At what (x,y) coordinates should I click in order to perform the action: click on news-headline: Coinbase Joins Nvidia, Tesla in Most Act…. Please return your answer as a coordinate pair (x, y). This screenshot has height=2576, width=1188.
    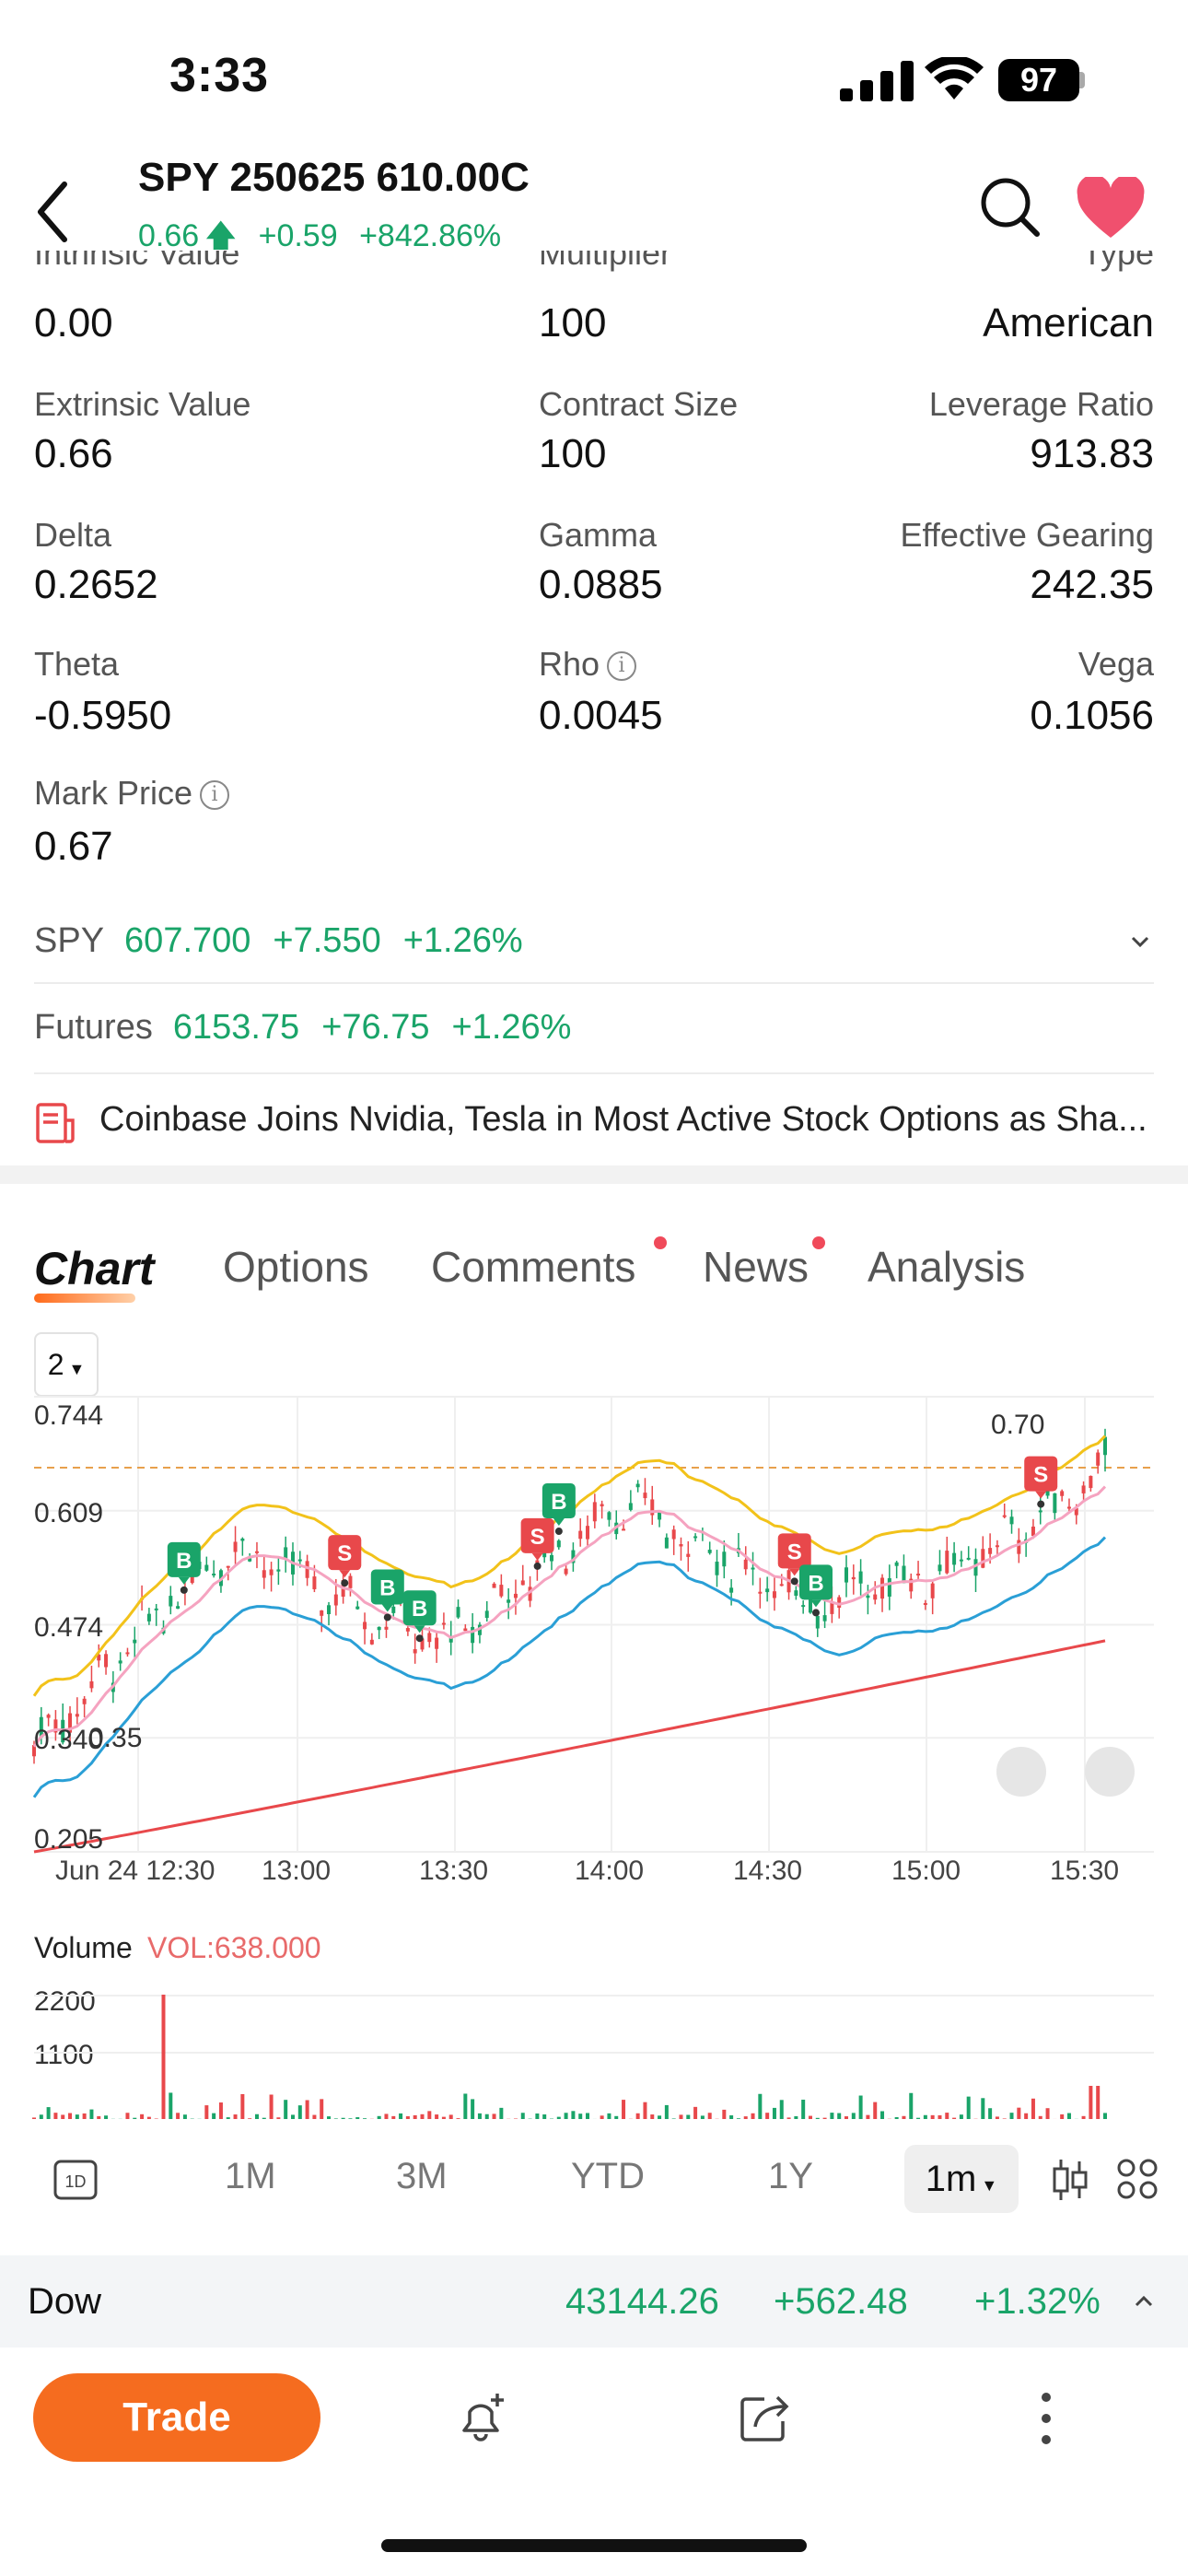
    Looking at the image, I should click on (623, 1119).